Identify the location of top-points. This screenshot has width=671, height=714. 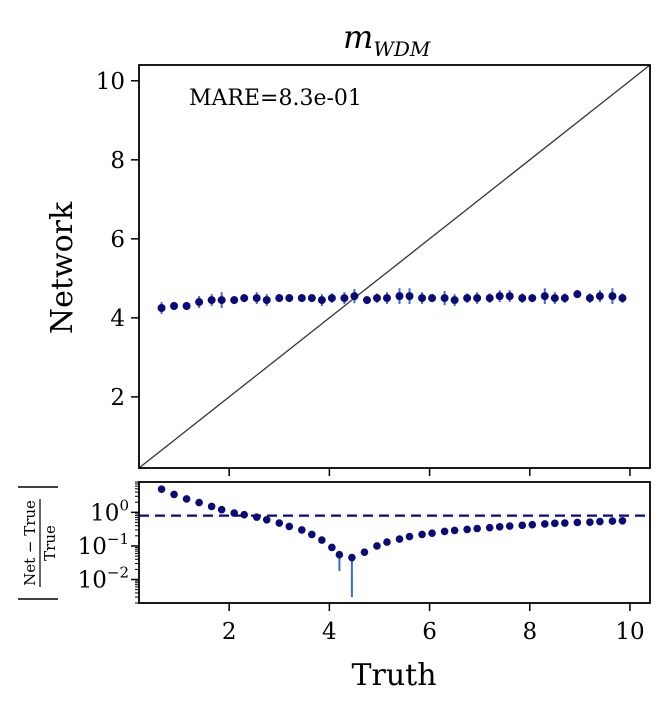
(392, 301).